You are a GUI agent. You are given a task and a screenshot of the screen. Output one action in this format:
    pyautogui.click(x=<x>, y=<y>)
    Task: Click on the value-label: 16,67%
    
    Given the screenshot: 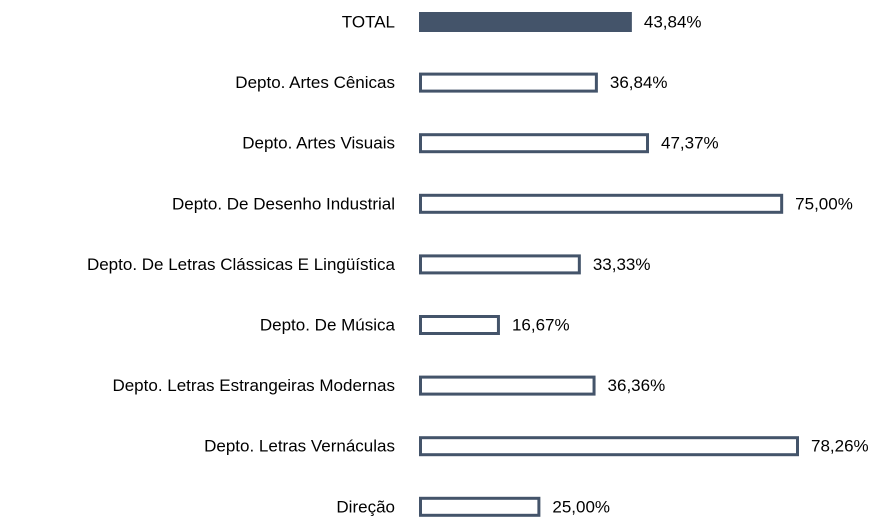 What is the action you would take?
    pyautogui.click(x=541, y=324)
    